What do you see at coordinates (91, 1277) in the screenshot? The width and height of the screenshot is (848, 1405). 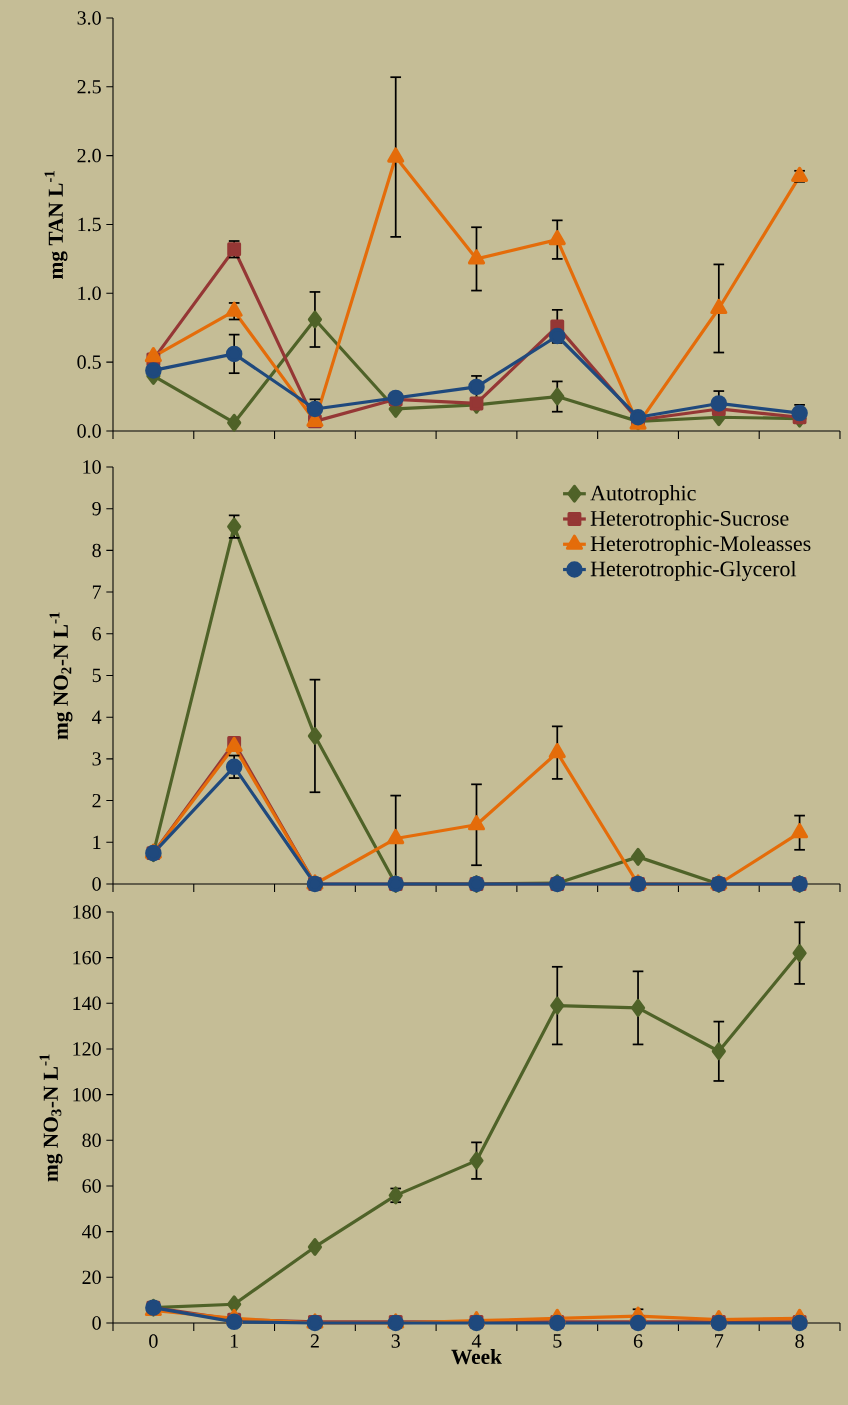 I see `y-tick-label: 20` at bounding box center [91, 1277].